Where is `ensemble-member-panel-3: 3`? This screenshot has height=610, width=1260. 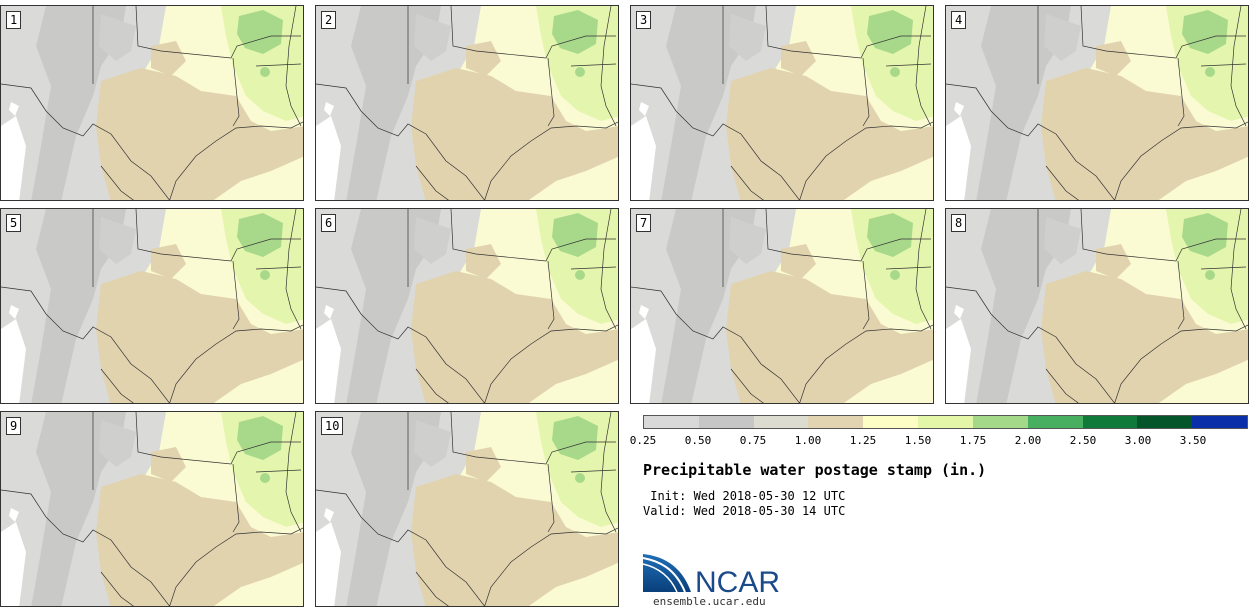
ensemble-member-panel-3: 3 is located at coordinates (782, 103).